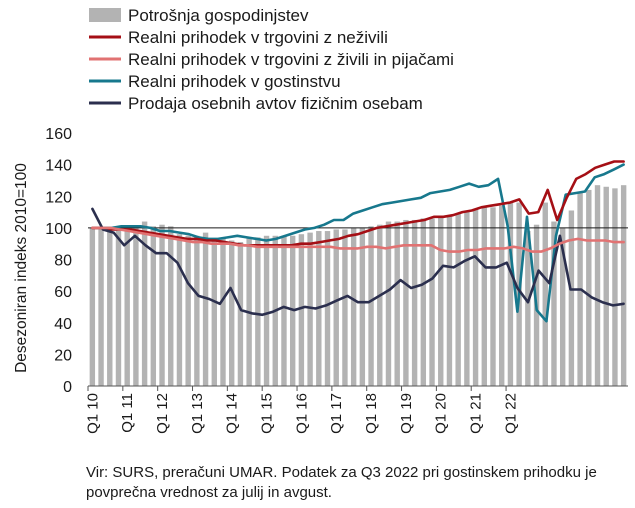 This screenshot has width=635, height=508. I want to click on x-tick-label: Q1 19, so click(406, 413).